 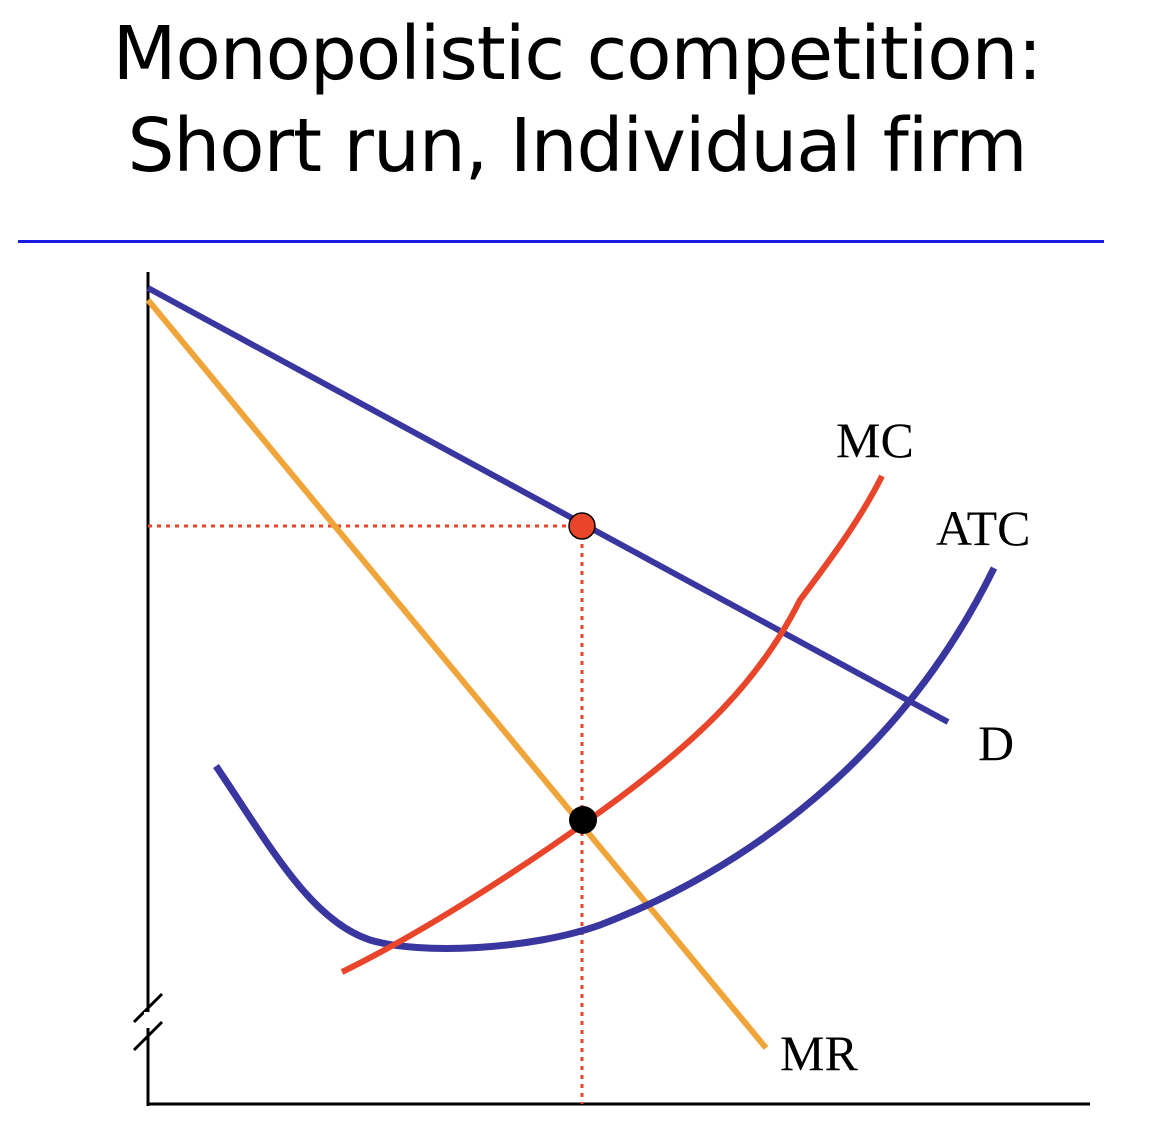 What do you see at coordinates (561, 241) in the screenshot?
I see `title-underline` at bounding box center [561, 241].